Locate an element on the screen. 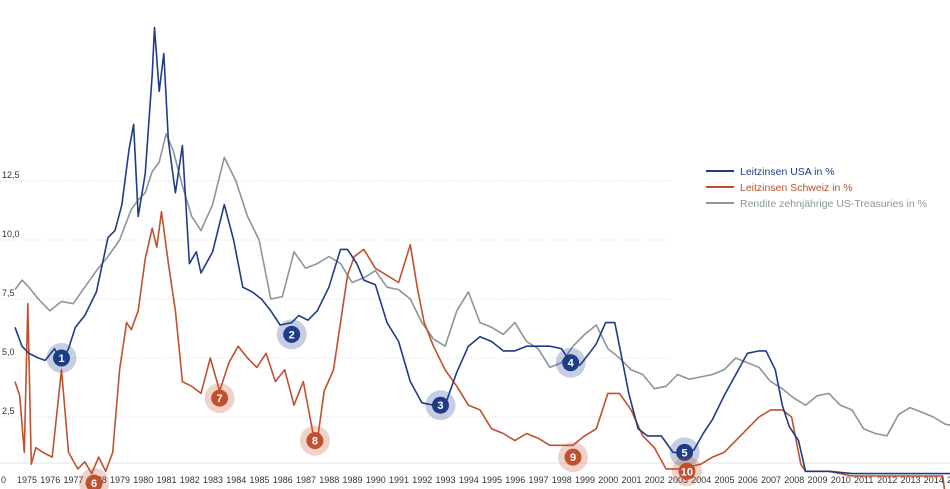 The image size is (950, 489). badge-label: 6 is located at coordinates (94, 483).